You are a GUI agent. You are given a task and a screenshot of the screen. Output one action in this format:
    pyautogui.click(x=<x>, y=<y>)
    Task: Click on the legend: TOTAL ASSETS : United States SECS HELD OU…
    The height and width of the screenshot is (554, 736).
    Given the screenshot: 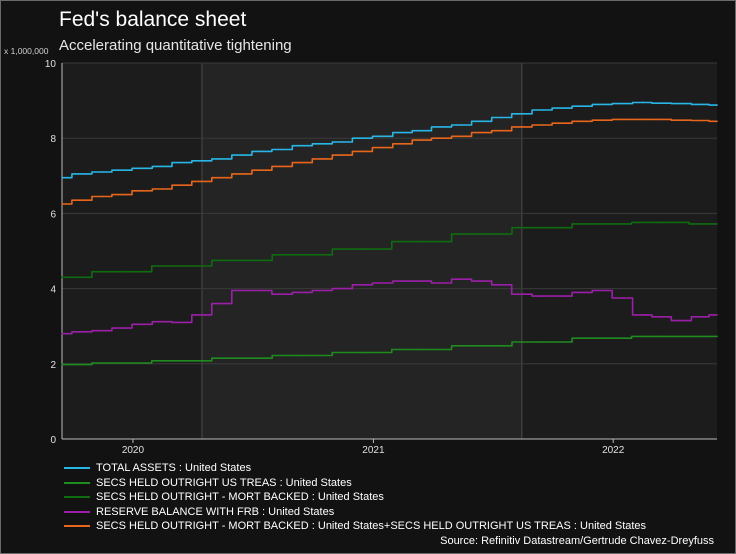 What is the action you would take?
    pyautogui.click(x=355, y=497)
    